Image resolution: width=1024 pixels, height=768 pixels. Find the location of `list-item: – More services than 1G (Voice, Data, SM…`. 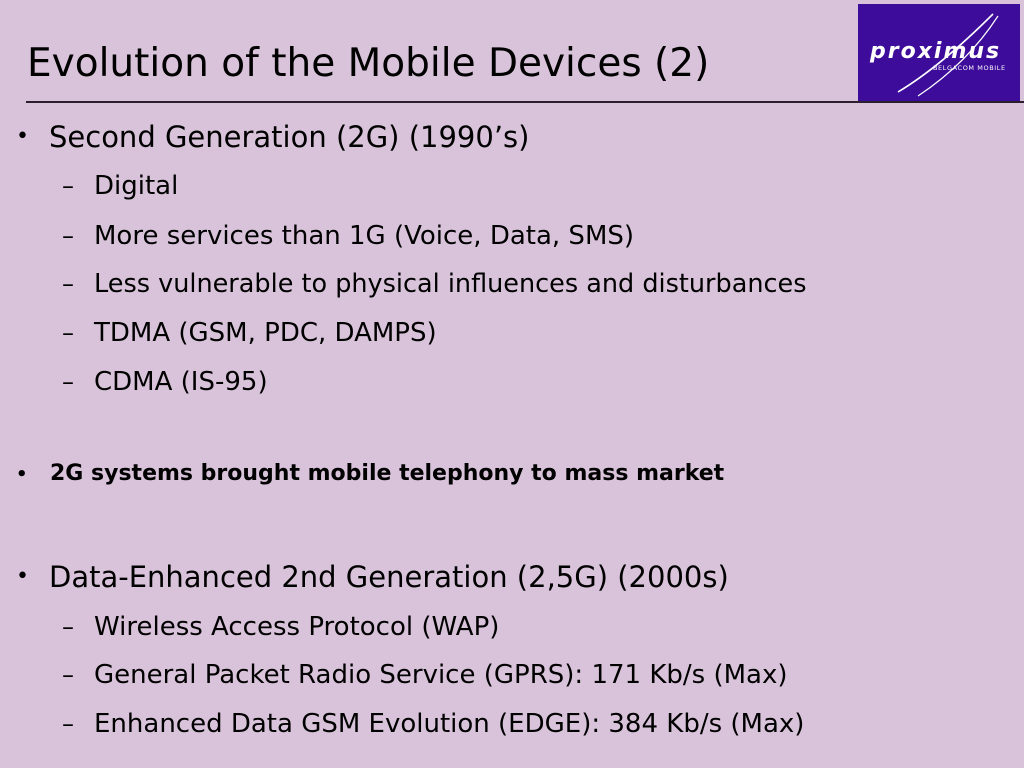

list-item: – More services than 1G (Voice, Data, SM… is located at coordinates (512, 236).